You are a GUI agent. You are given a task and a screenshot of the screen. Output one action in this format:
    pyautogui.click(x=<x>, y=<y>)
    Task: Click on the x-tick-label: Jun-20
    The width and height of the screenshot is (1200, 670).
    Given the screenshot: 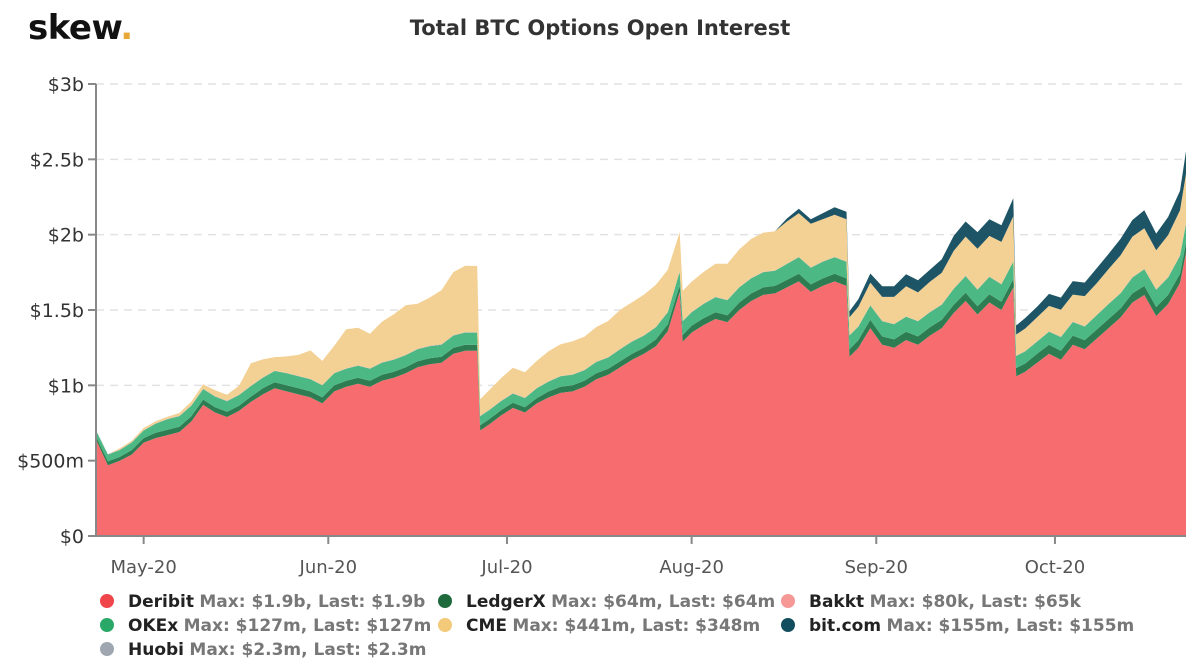 What is the action you would take?
    pyautogui.click(x=328, y=567)
    